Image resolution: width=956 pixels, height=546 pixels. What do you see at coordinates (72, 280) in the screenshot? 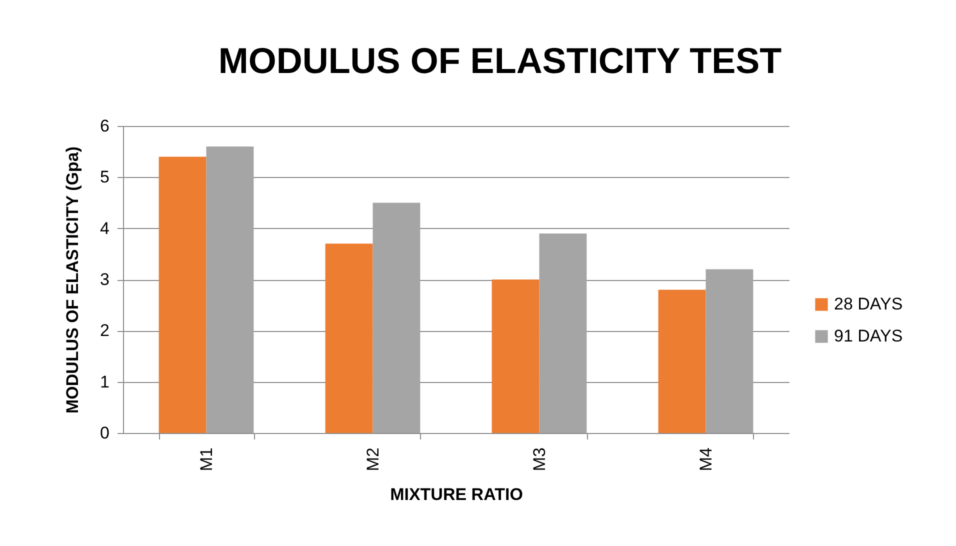
I see `y-axis-title: MODULUS OF ELASTICITY (Gpa)` at bounding box center [72, 280].